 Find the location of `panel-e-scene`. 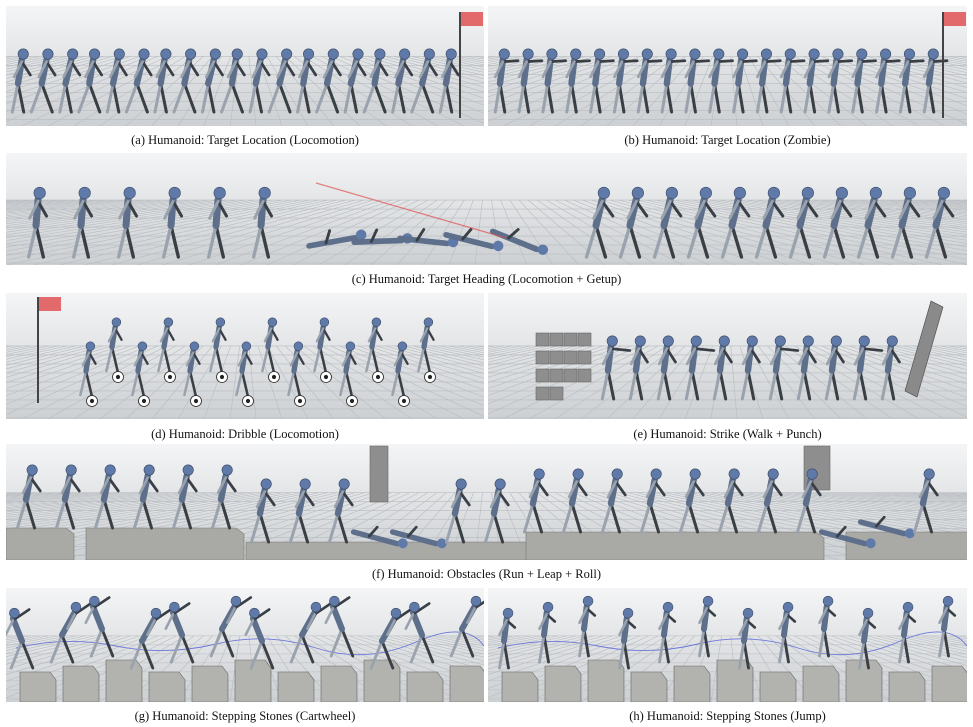

panel-e-scene is located at coordinates (727, 359).